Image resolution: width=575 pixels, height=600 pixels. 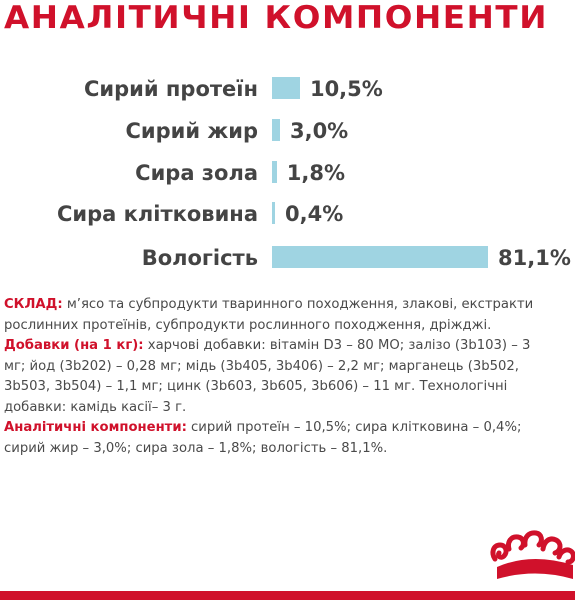 What do you see at coordinates (319, 131) in the screenshot?
I see `component-value: 3,0%` at bounding box center [319, 131].